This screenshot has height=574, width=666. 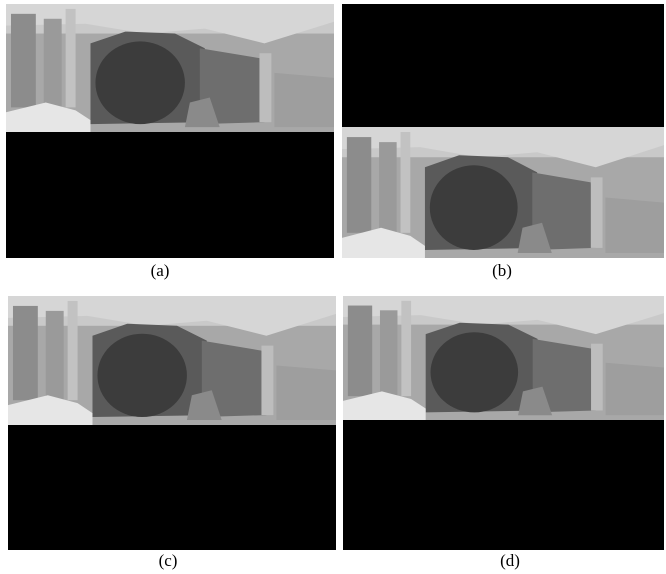 I want to click on caption: (b), so click(x=502, y=270).